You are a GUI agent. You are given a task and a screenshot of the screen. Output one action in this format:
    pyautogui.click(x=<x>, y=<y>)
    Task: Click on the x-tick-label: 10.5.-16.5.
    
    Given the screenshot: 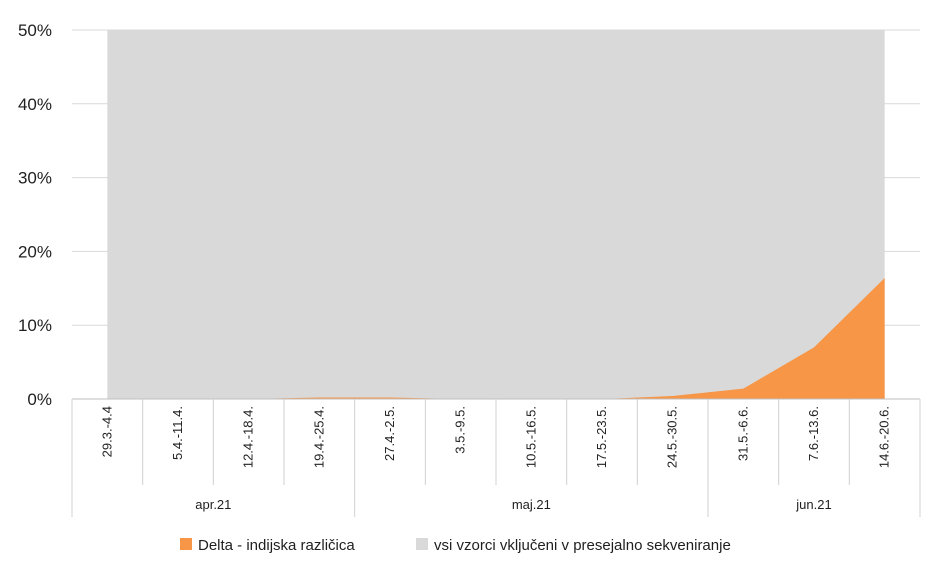 What is the action you would take?
    pyautogui.click(x=530, y=437)
    